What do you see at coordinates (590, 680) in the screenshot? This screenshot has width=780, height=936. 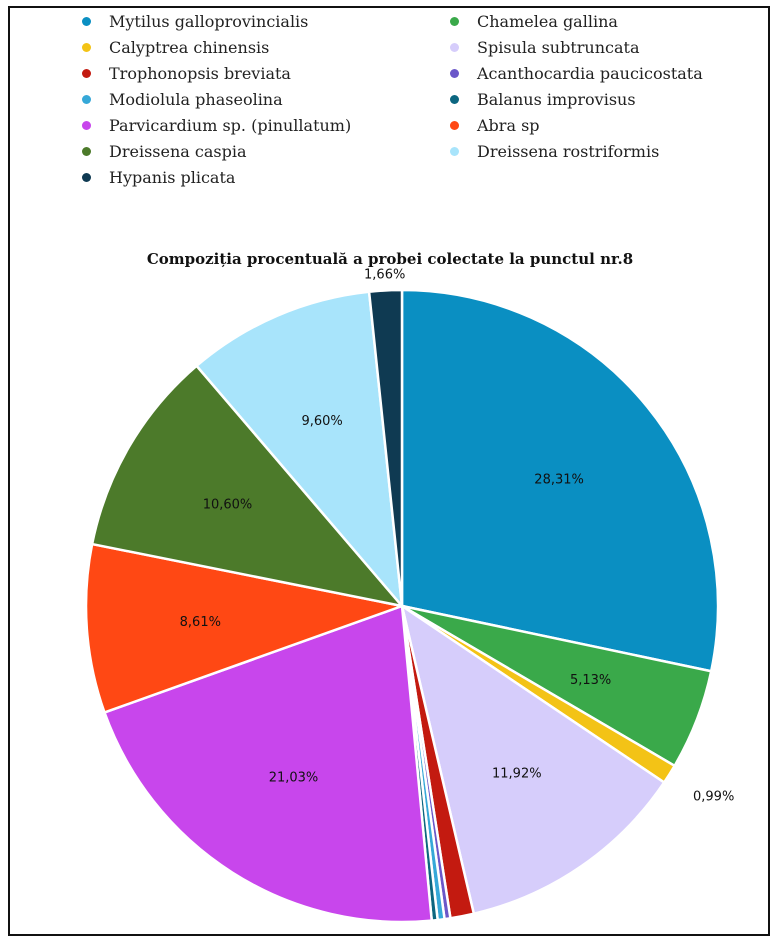 I see `slice-value-label: 5,13%` at bounding box center [590, 680].